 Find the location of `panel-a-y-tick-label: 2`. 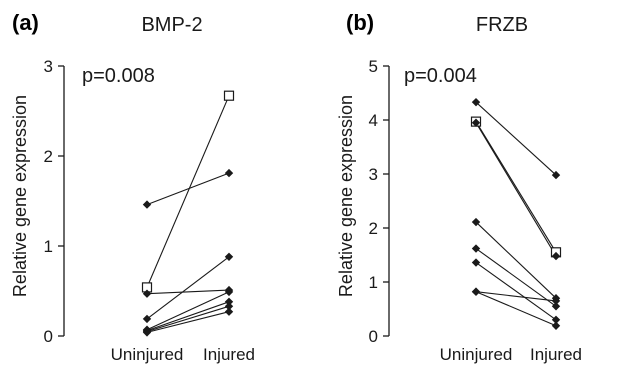

panel-a-y-tick-label: 2 is located at coordinates (48, 156).